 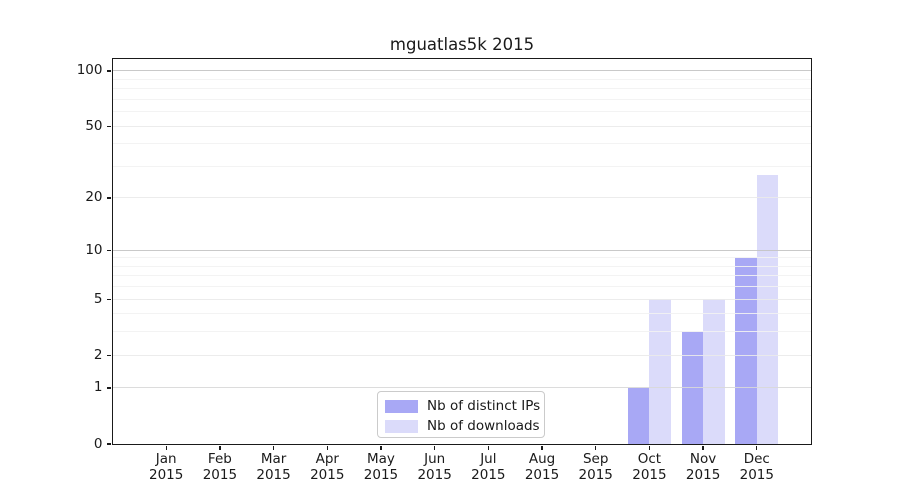 What do you see at coordinates (380, 459) in the screenshot?
I see `month-label: May` at bounding box center [380, 459].